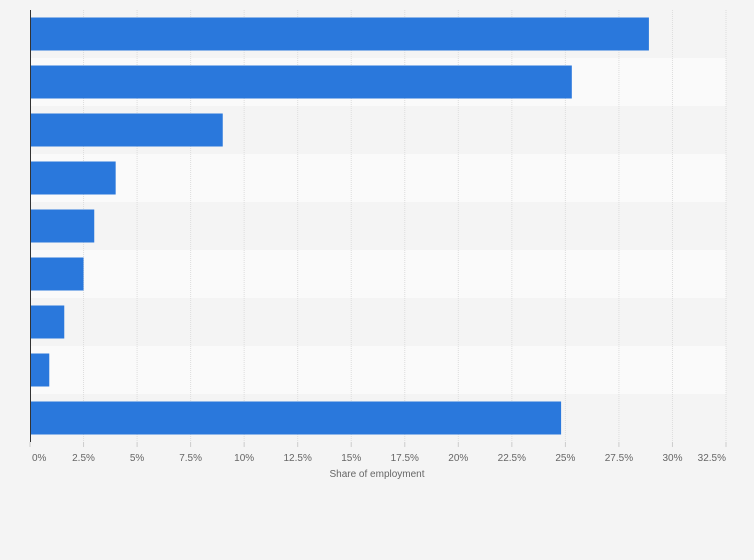  Describe the element at coordinates (712, 458) in the screenshot. I see `x-tick-label: 32.5%` at that location.